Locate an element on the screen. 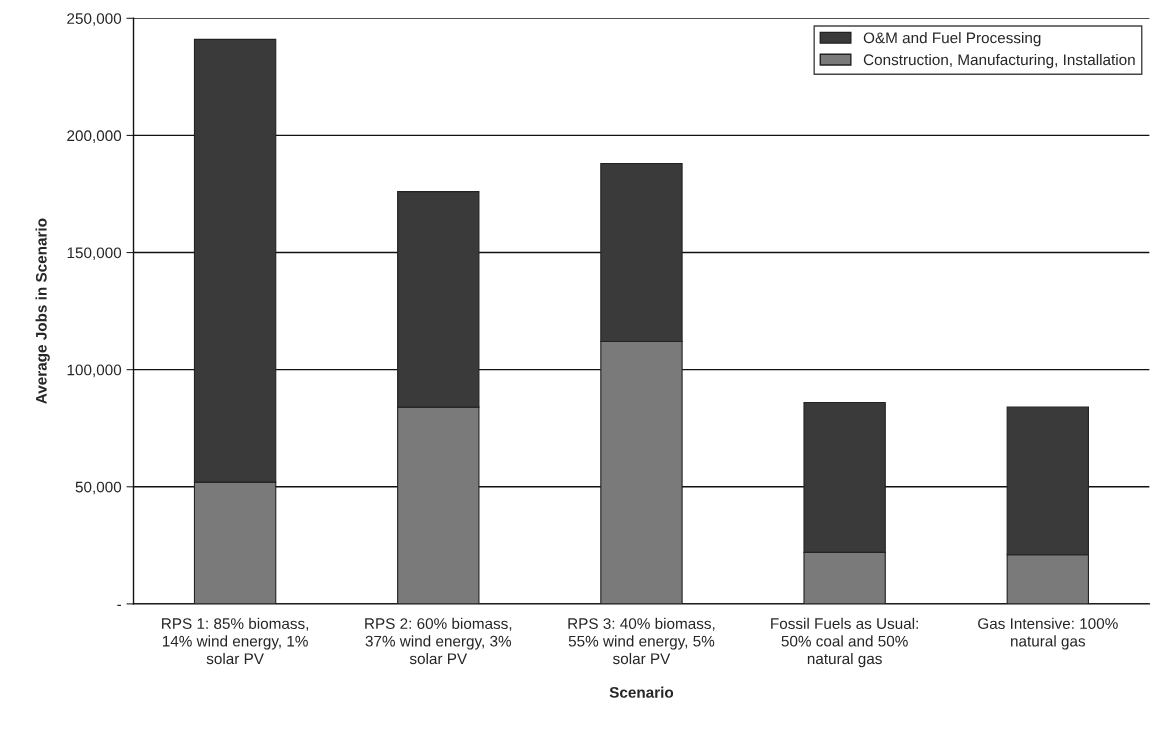 The width and height of the screenshot is (1161, 732). x-tick-label: RPS 1: 85% biomass, 14% wind energy, 1% solar PV is located at coordinates (235, 641).